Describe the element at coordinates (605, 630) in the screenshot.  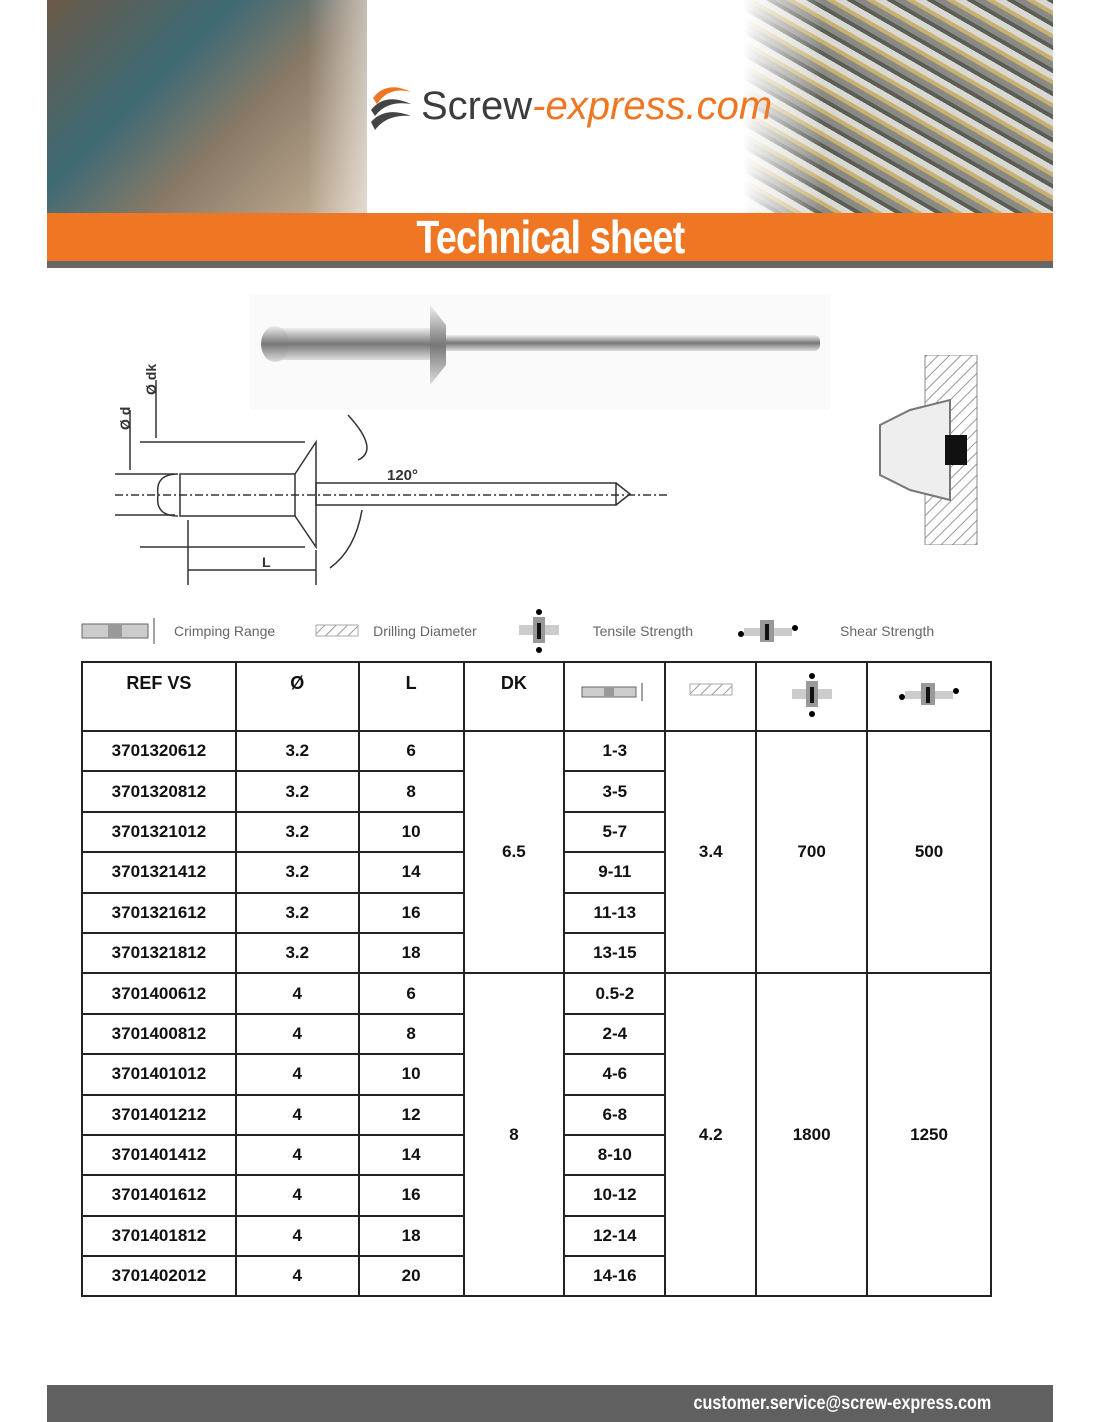
I see `legend-item-tensile-strength: Tensile Strength` at that location.